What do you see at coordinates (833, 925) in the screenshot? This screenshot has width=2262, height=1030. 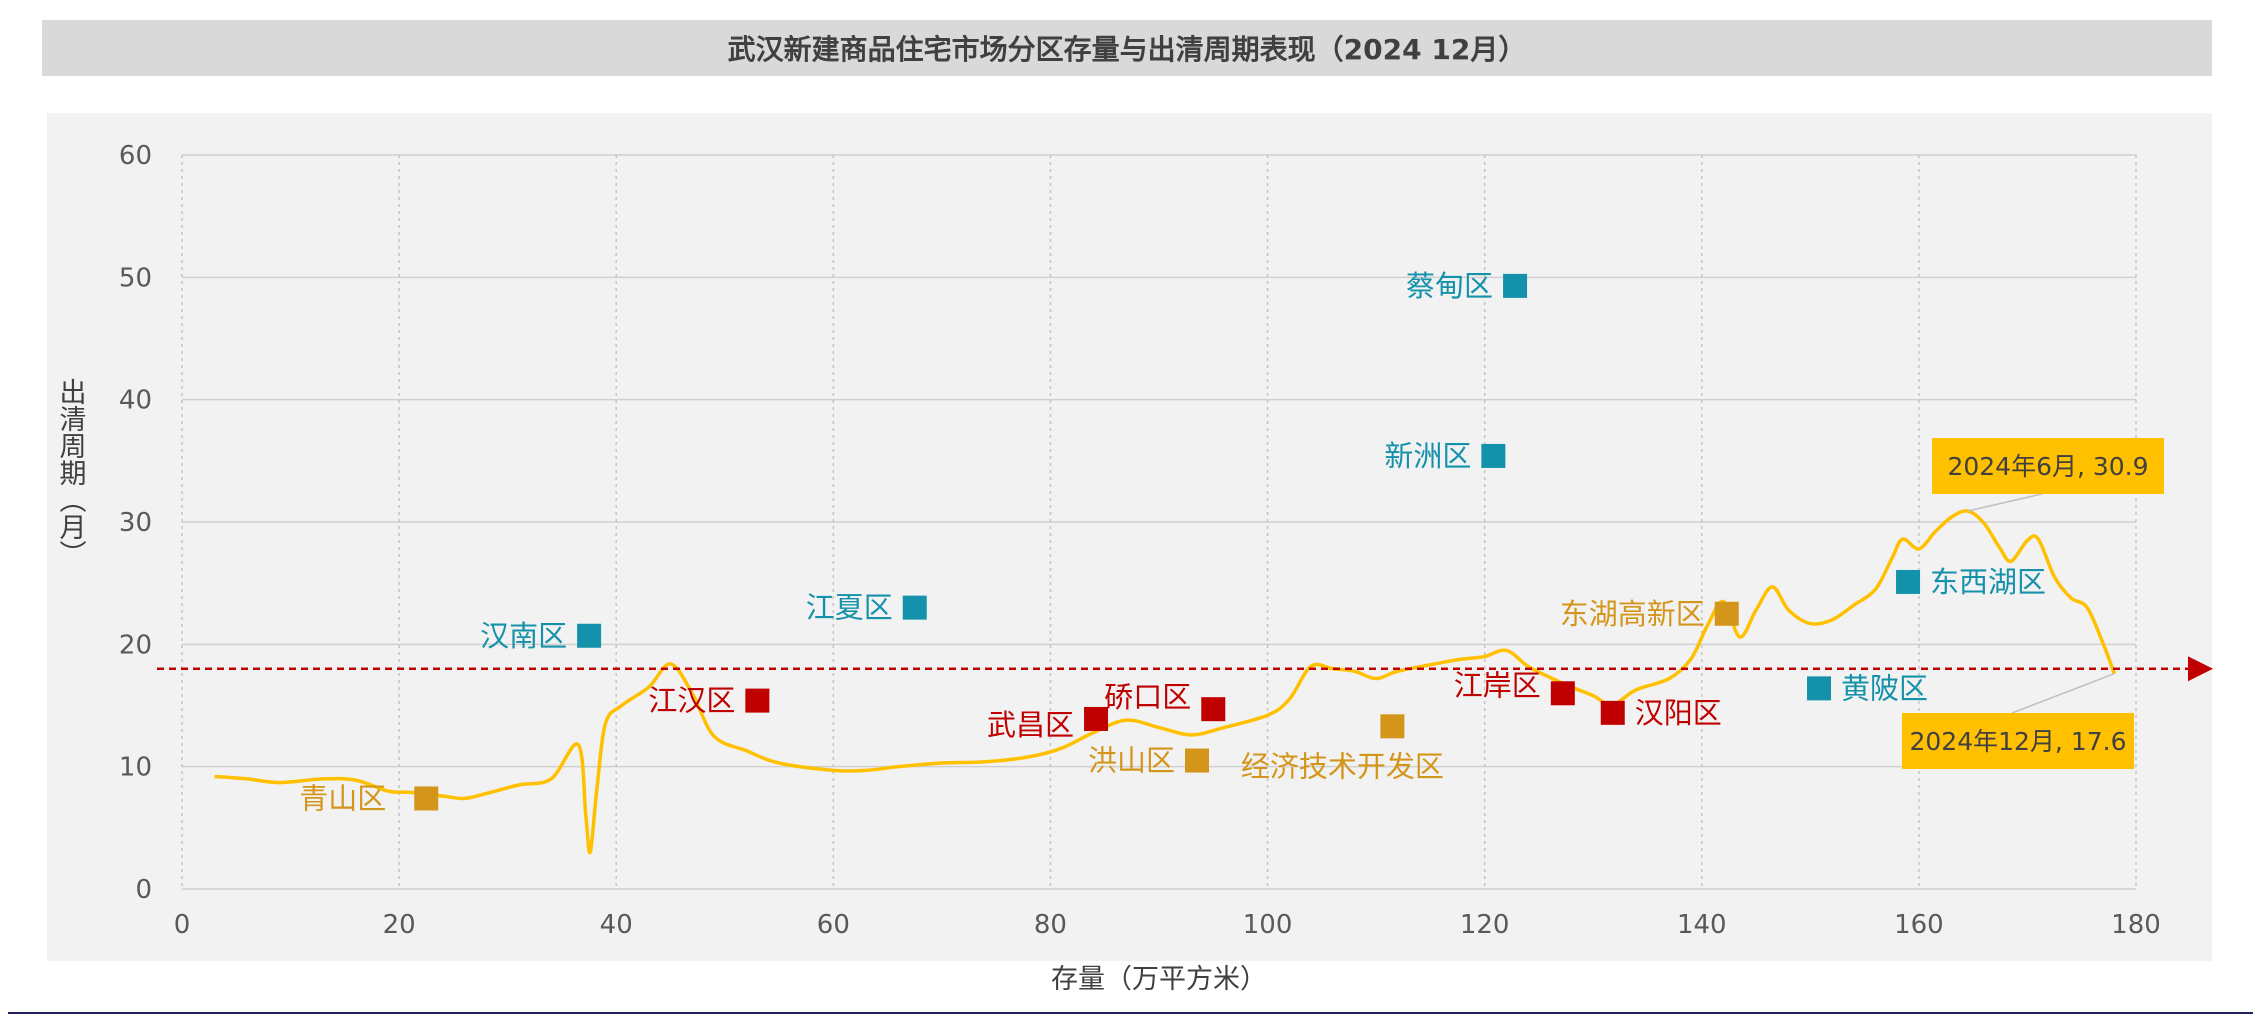 I see `x-tick-label: 60` at bounding box center [833, 925].